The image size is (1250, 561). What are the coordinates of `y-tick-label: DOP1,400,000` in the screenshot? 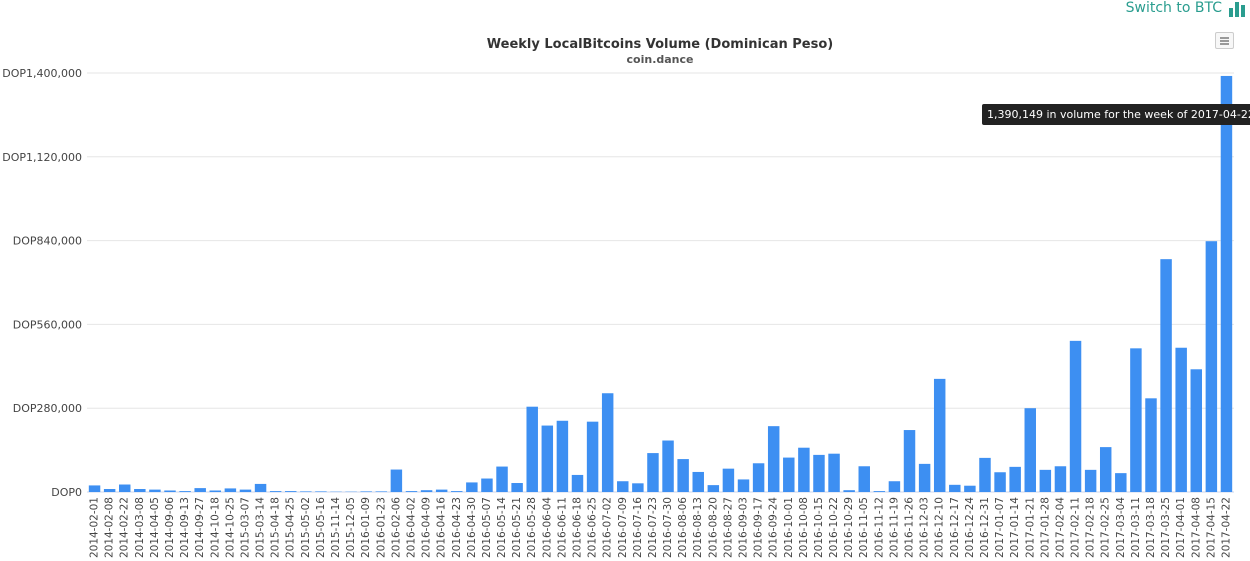 It's located at (42, 73).